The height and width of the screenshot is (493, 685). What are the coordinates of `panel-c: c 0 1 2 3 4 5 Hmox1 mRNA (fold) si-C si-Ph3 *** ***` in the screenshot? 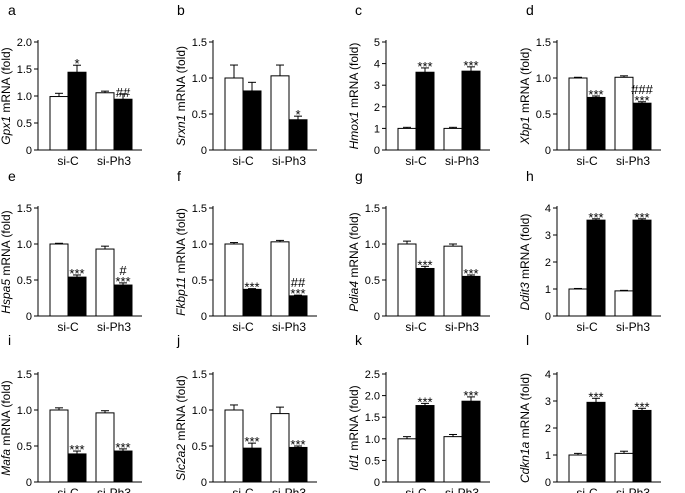 It's located at (418, 85).